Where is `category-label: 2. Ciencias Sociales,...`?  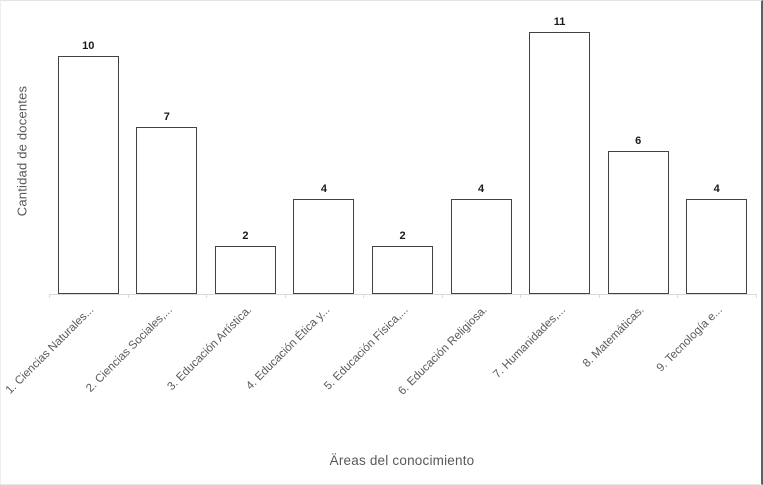
category-label: 2. Ciencias Sociales,... is located at coordinates (130, 349).